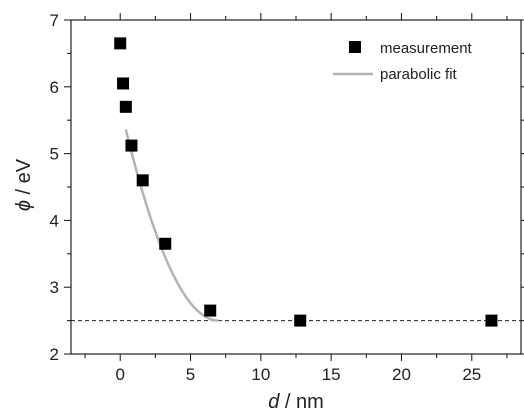 The width and height of the screenshot is (524, 416). What do you see at coordinates (54, 154) in the screenshot?
I see `y-tick-label: 5` at bounding box center [54, 154].